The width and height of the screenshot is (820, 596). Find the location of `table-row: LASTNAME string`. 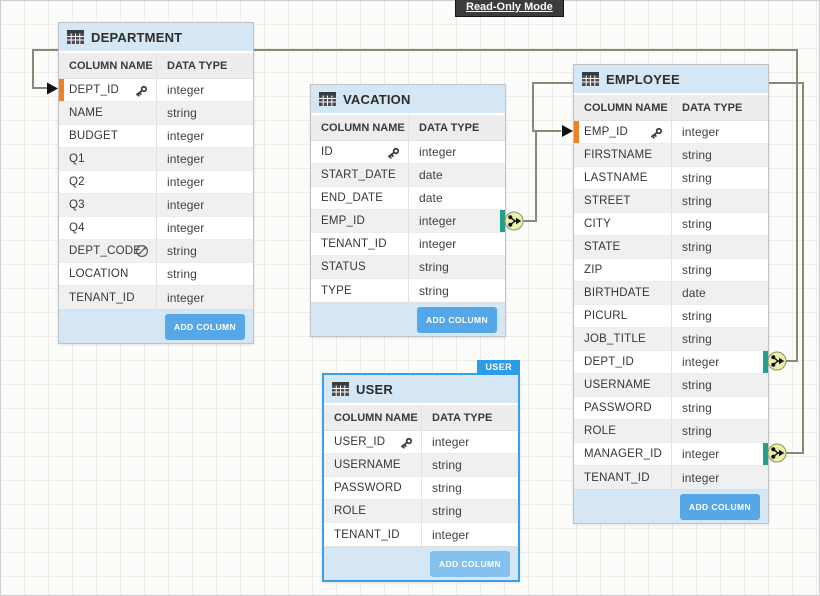

table-row: LASTNAME string is located at coordinates (671, 178).